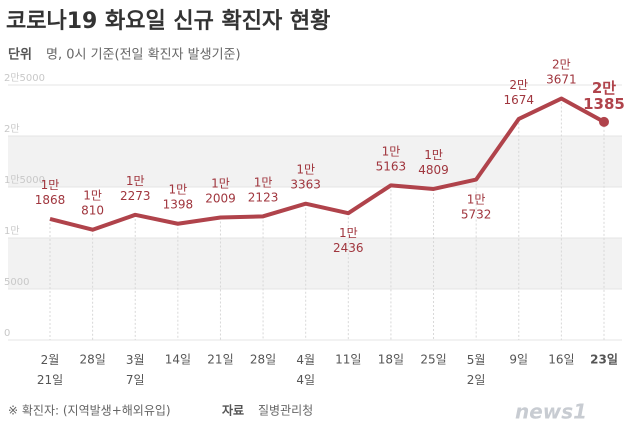  Describe the element at coordinates (12, 129) in the screenshot. I see `y-tick-label: 2만` at that location.